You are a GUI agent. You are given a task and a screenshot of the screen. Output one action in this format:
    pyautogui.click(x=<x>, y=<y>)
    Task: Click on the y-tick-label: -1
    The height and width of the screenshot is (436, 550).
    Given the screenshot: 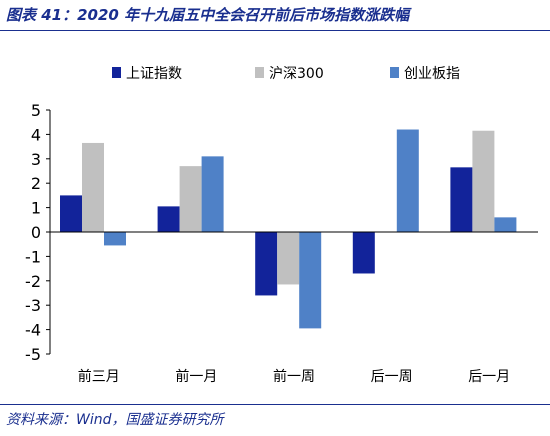 What is the action you would take?
    pyautogui.click(x=33, y=256)
    